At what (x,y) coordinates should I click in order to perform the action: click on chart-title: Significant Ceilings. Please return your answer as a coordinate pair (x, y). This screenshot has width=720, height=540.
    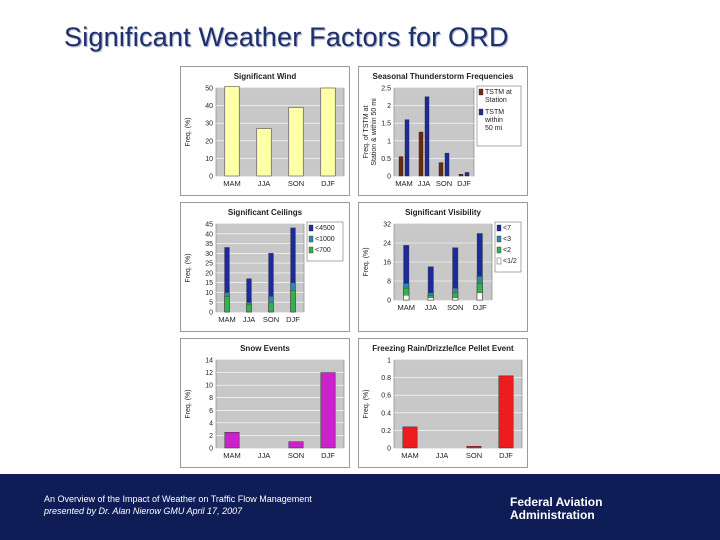
    Looking at the image, I should click on (265, 212).